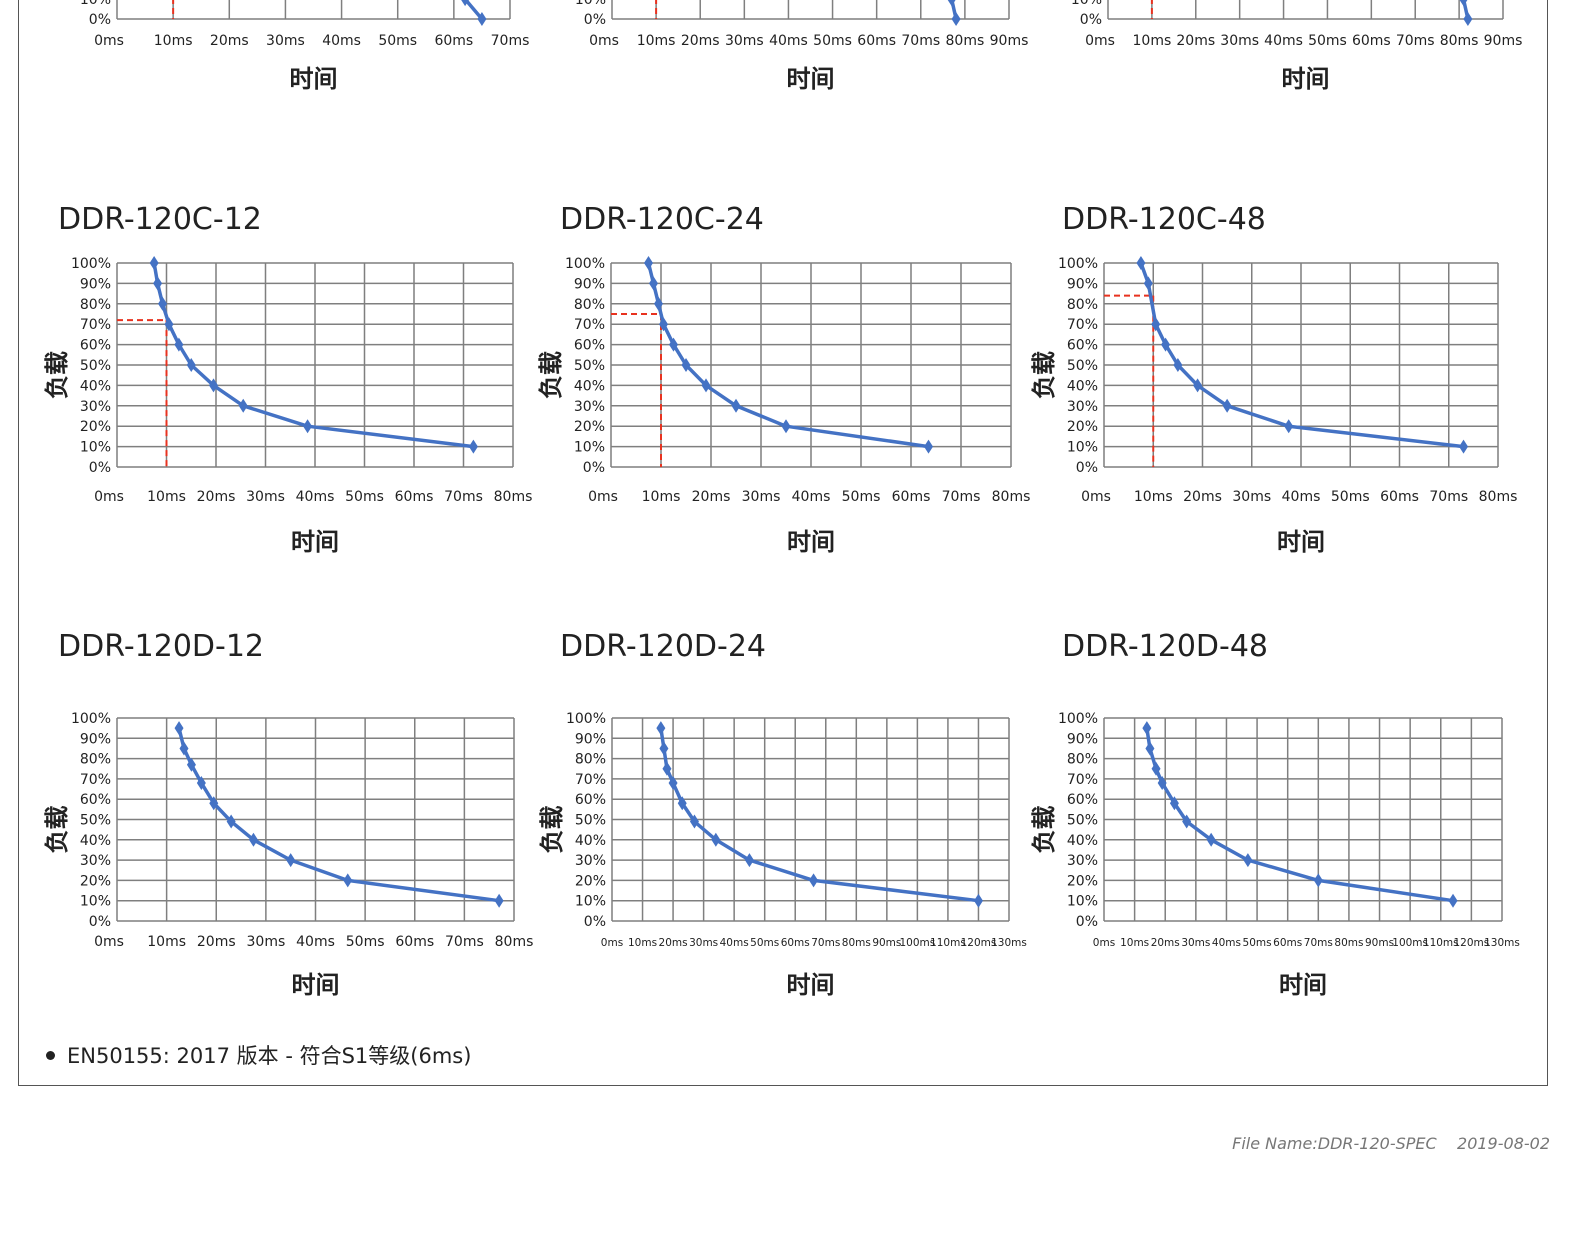 Image resolution: width=1580 pixels, height=1250 pixels. What do you see at coordinates (1441, 943) in the screenshot?
I see `x-tick-label: 110ms` at bounding box center [1441, 943].